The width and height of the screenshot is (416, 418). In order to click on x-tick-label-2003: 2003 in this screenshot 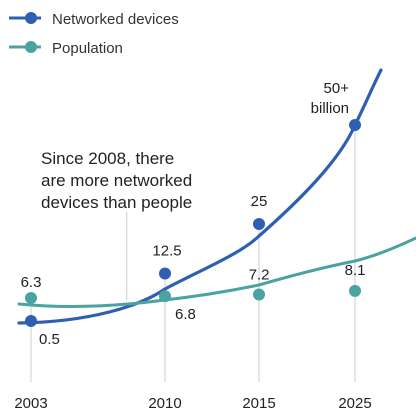, I will do `click(30, 403)`.